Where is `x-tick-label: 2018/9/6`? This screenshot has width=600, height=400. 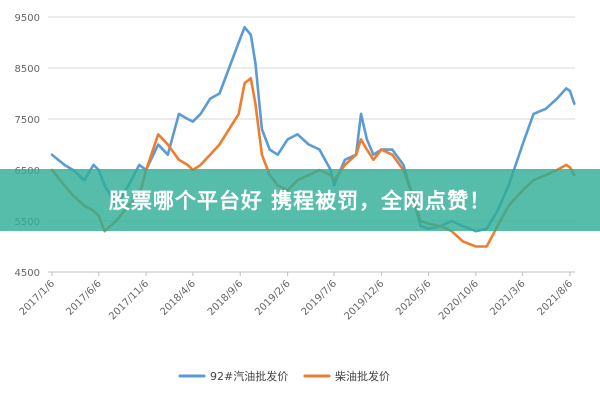 x-tick-label: 2018/9/6 is located at coordinates (226, 298).